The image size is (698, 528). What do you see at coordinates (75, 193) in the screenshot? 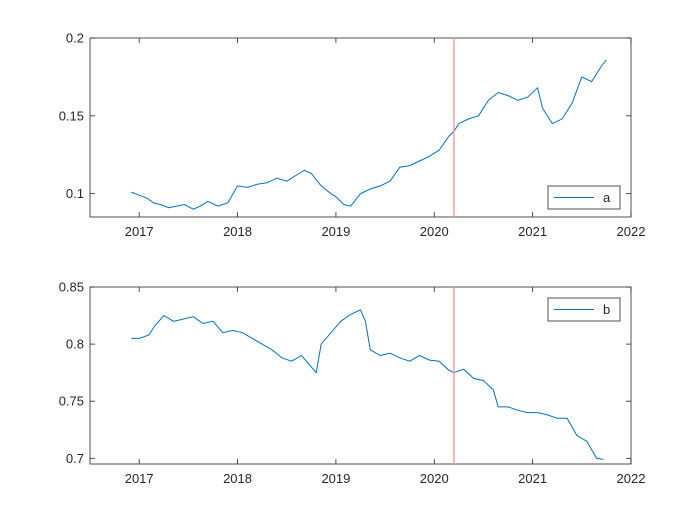
I see `y-tick-label: 0.1` at bounding box center [75, 193].